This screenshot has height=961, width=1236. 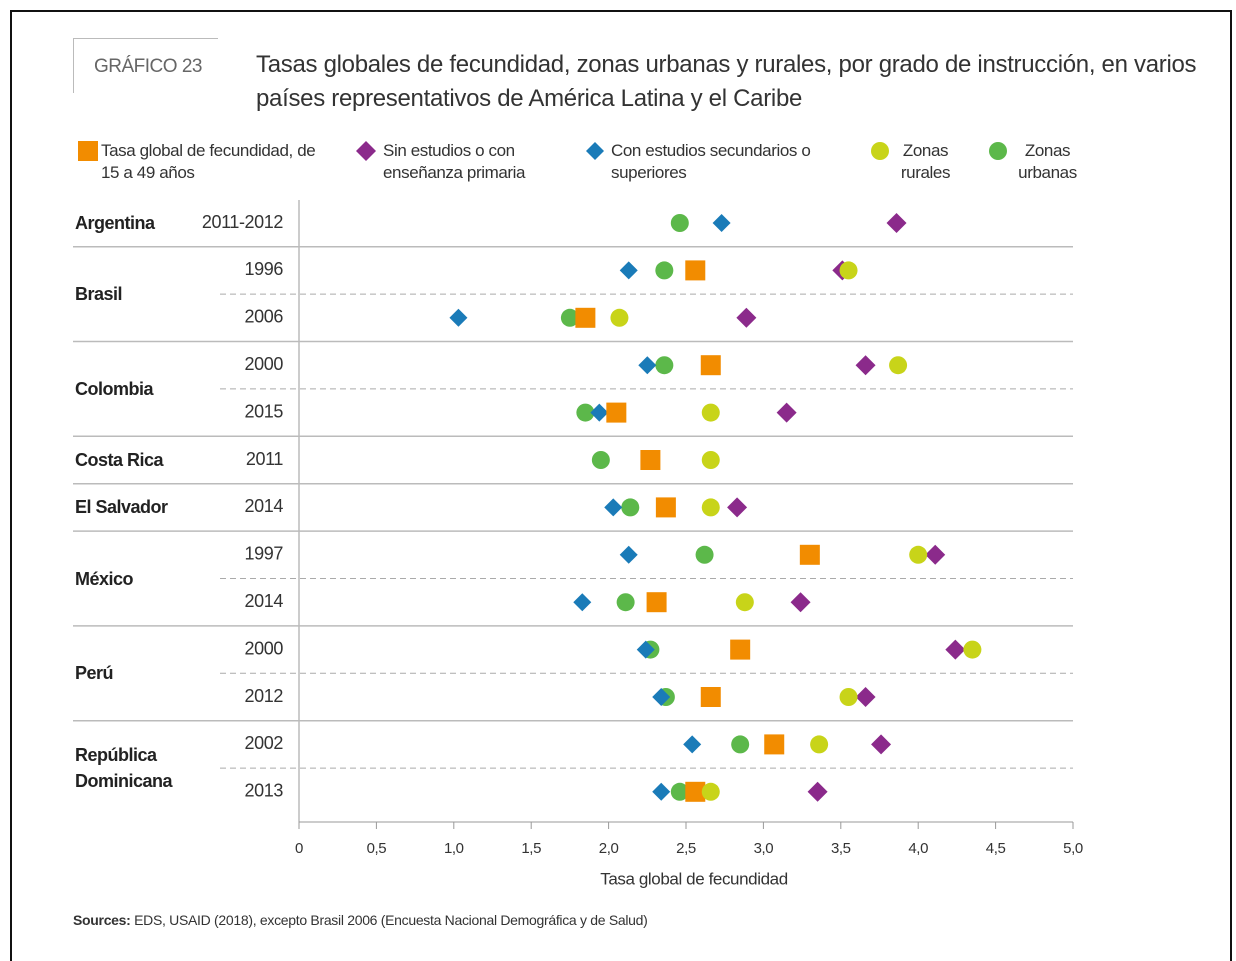 I want to click on year-label: 2012, so click(x=264, y=696).